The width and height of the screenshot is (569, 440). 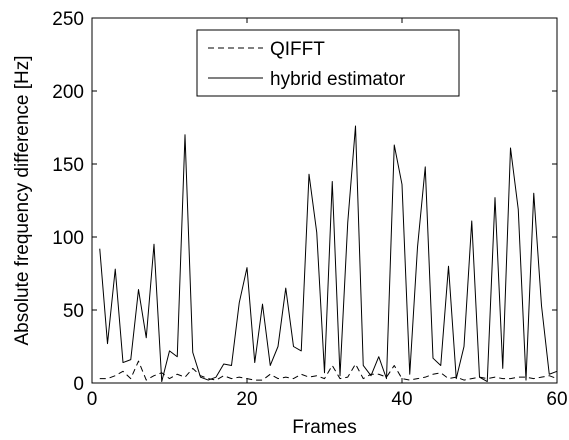 What do you see at coordinates (68, 92) in the screenshot?
I see `y-tick-label: 200` at bounding box center [68, 92].